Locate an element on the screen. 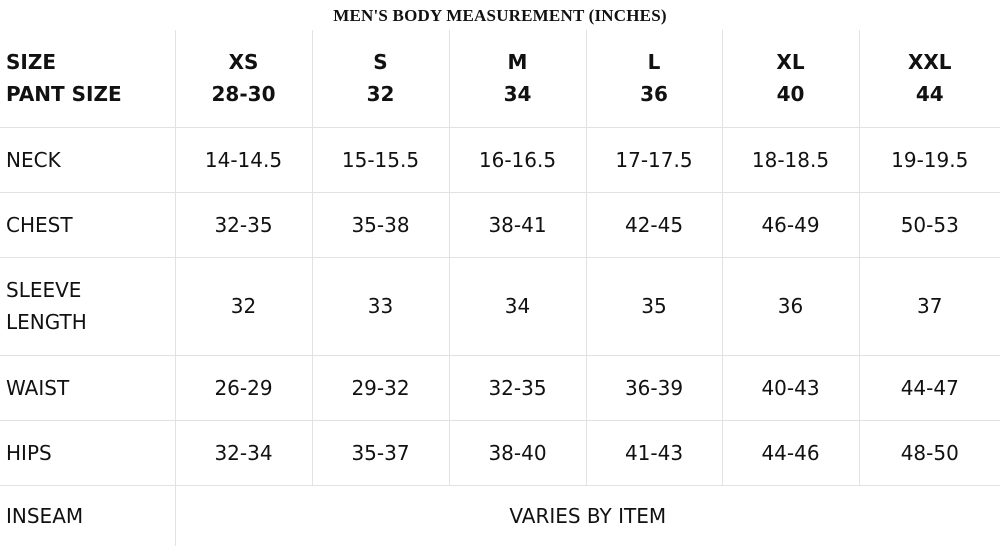  size: XS is located at coordinates (243, 62).